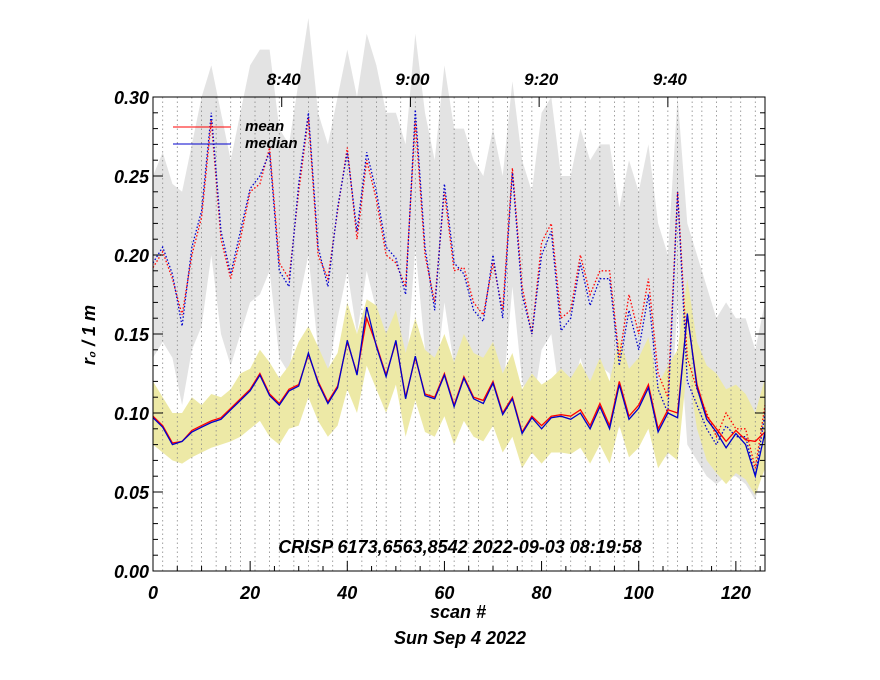 The height and width of the screenshot is (680, 880). Describe the element at coordinates (264, 126) in the screenshot. I see `legend-mean-label: mean` at that location.